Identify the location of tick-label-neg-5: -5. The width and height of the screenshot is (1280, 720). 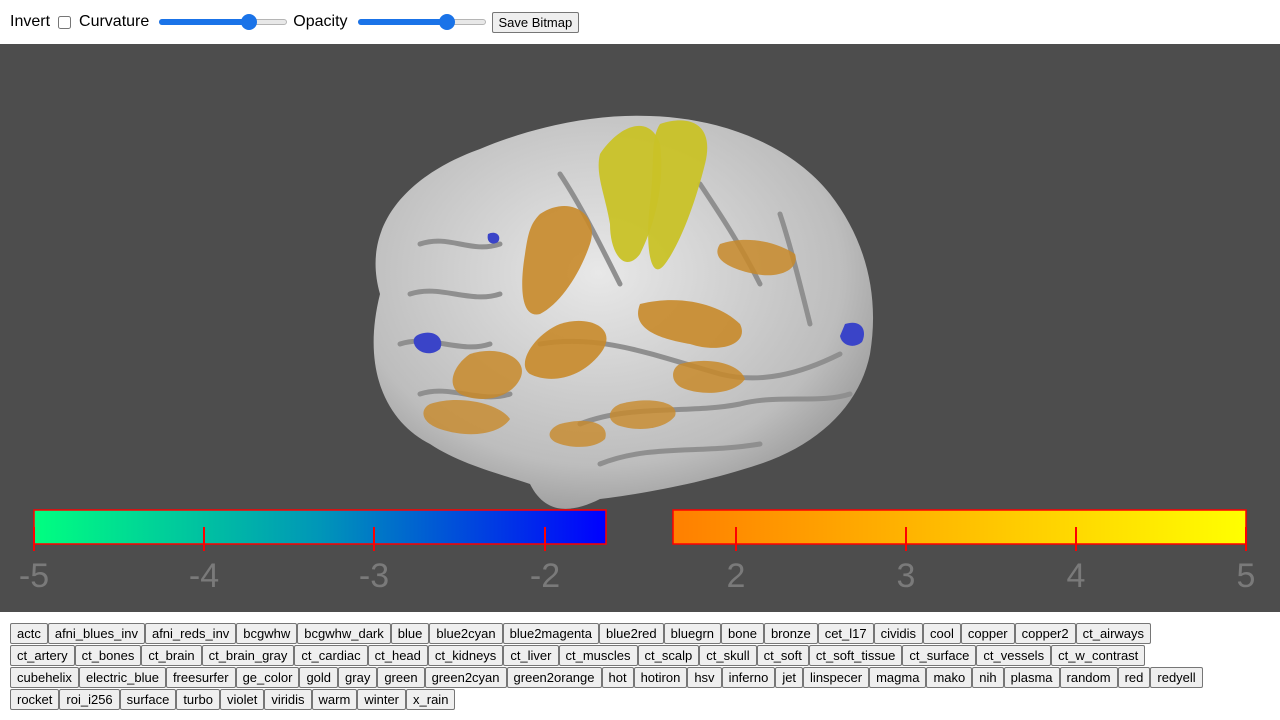
(34, 576).